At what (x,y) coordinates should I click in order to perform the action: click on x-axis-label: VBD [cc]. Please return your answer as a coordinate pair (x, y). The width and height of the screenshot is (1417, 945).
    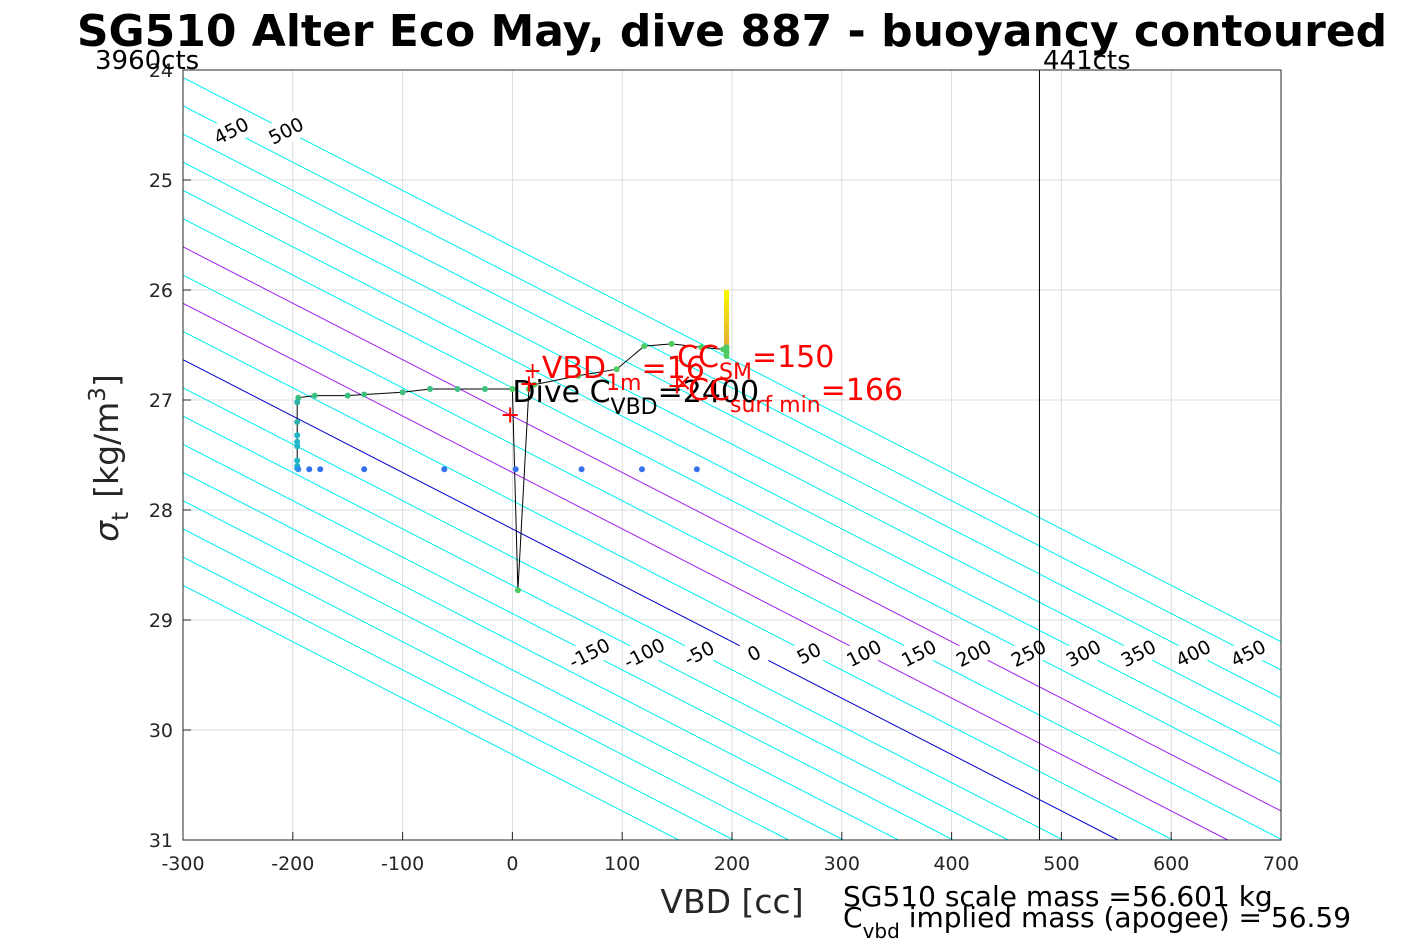
    Looking at the image, I should click on (731, 901).